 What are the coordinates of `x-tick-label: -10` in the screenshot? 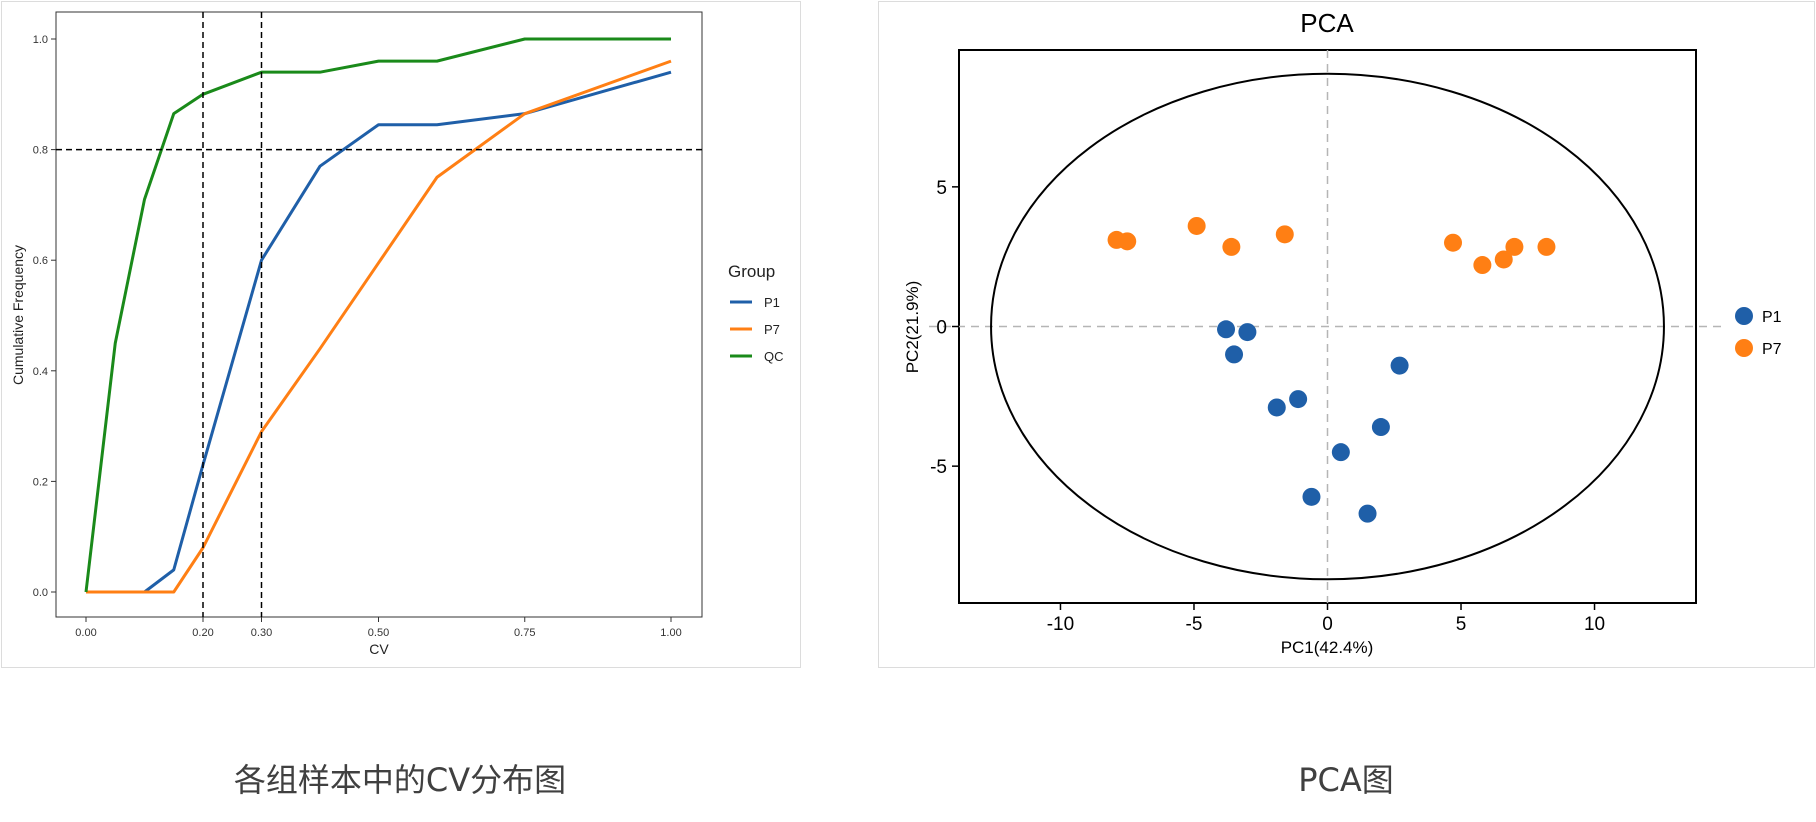 It's located at (1060, 624).